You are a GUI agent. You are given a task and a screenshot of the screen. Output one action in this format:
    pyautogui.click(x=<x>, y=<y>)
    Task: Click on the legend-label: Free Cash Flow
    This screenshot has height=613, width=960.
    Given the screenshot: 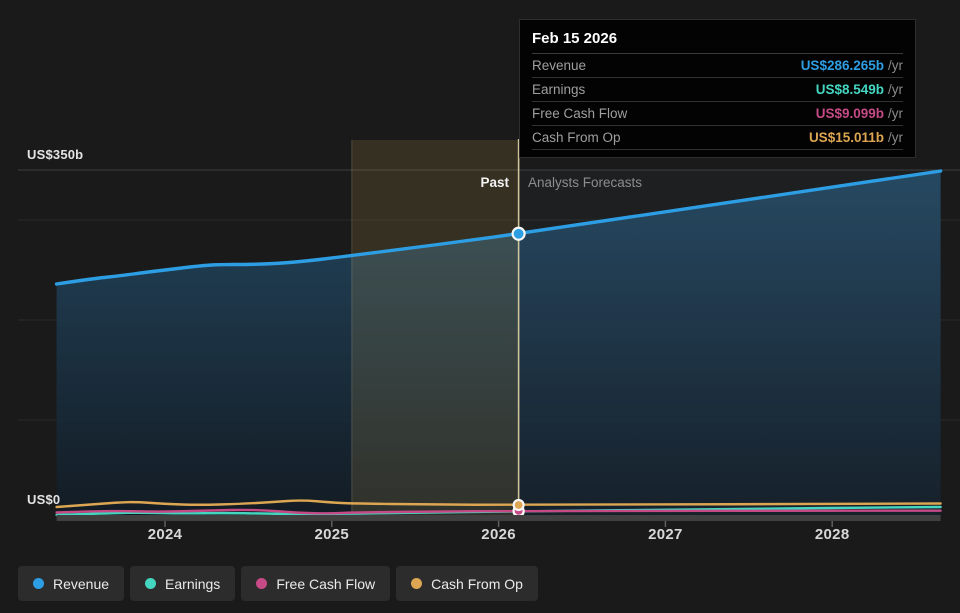 What is the action you would take?
    pyautogui.click(x=326, y=583)
    